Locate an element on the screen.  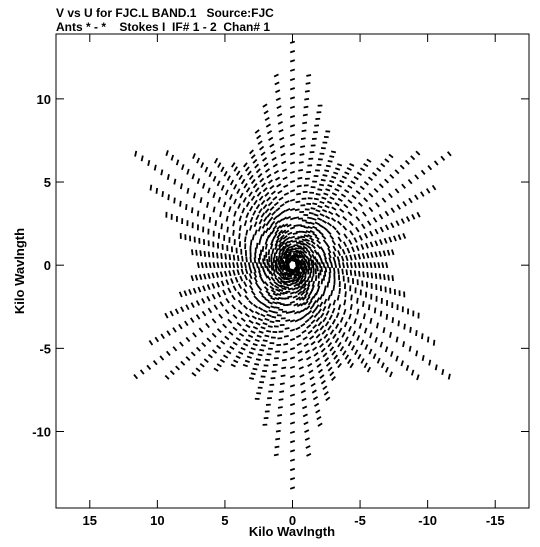
x-tick-label: 5 is located at coordinates (224, 520).